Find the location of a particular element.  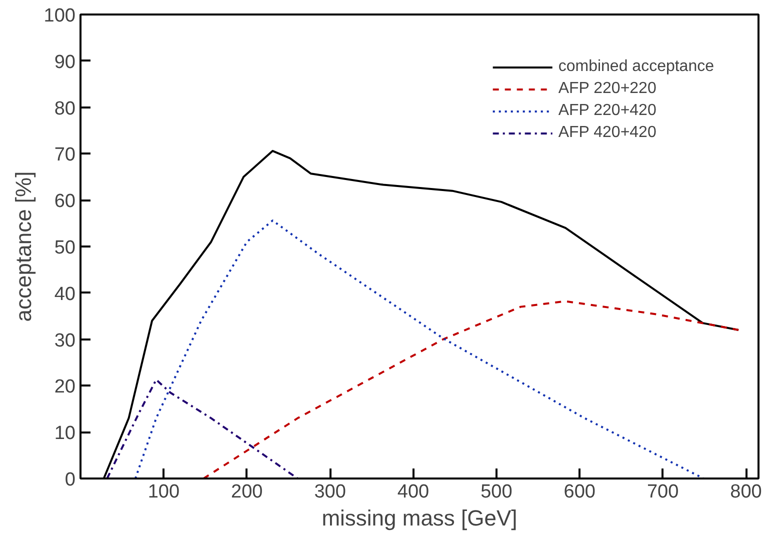

y-tick-label: 30 is located at coordinates (65, 341).